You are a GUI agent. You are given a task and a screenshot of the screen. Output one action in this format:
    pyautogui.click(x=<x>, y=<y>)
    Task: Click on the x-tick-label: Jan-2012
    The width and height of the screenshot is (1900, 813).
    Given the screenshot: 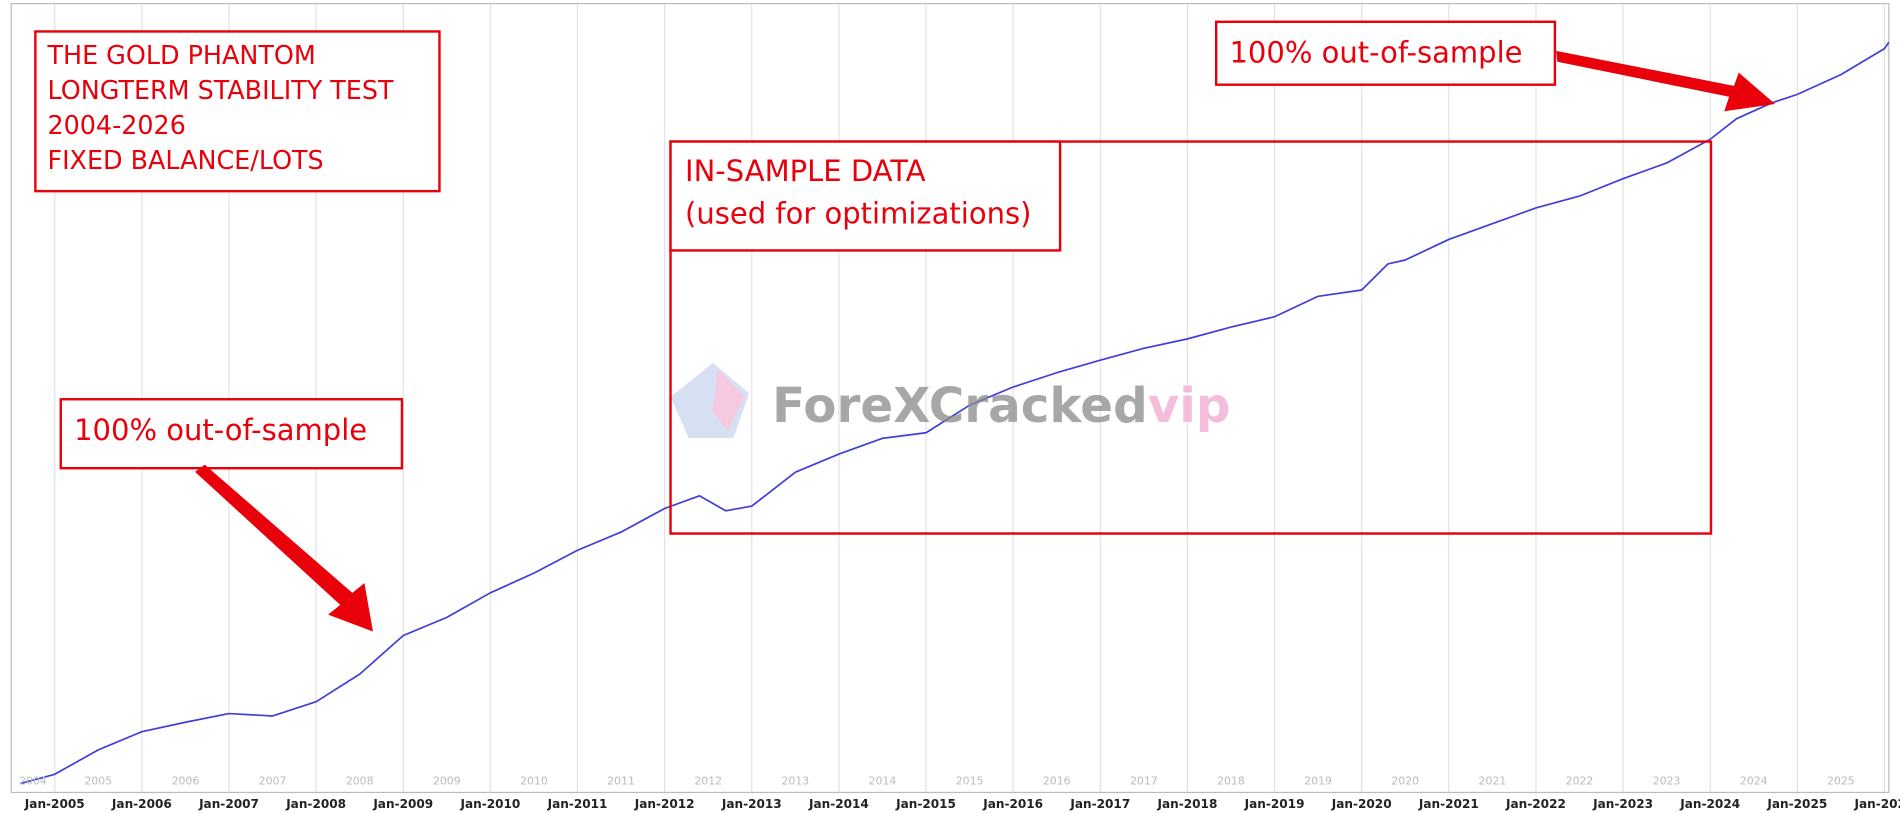 What is the action you would take?
    pyautogui.click(x=664, y=804)
    